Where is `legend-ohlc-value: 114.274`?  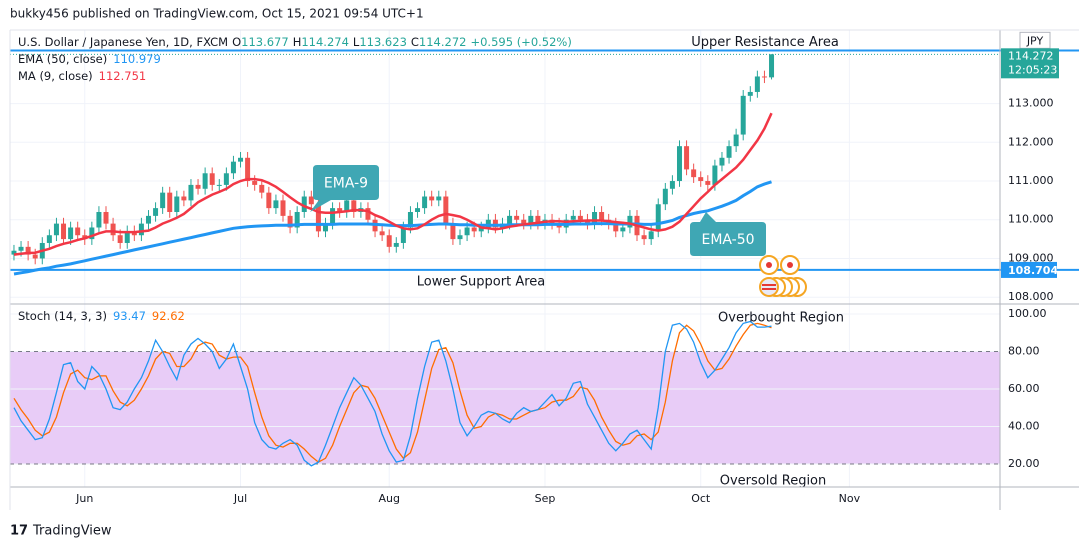
legend-ohlc-value: 114.274 is located at coordinates (325, 42).